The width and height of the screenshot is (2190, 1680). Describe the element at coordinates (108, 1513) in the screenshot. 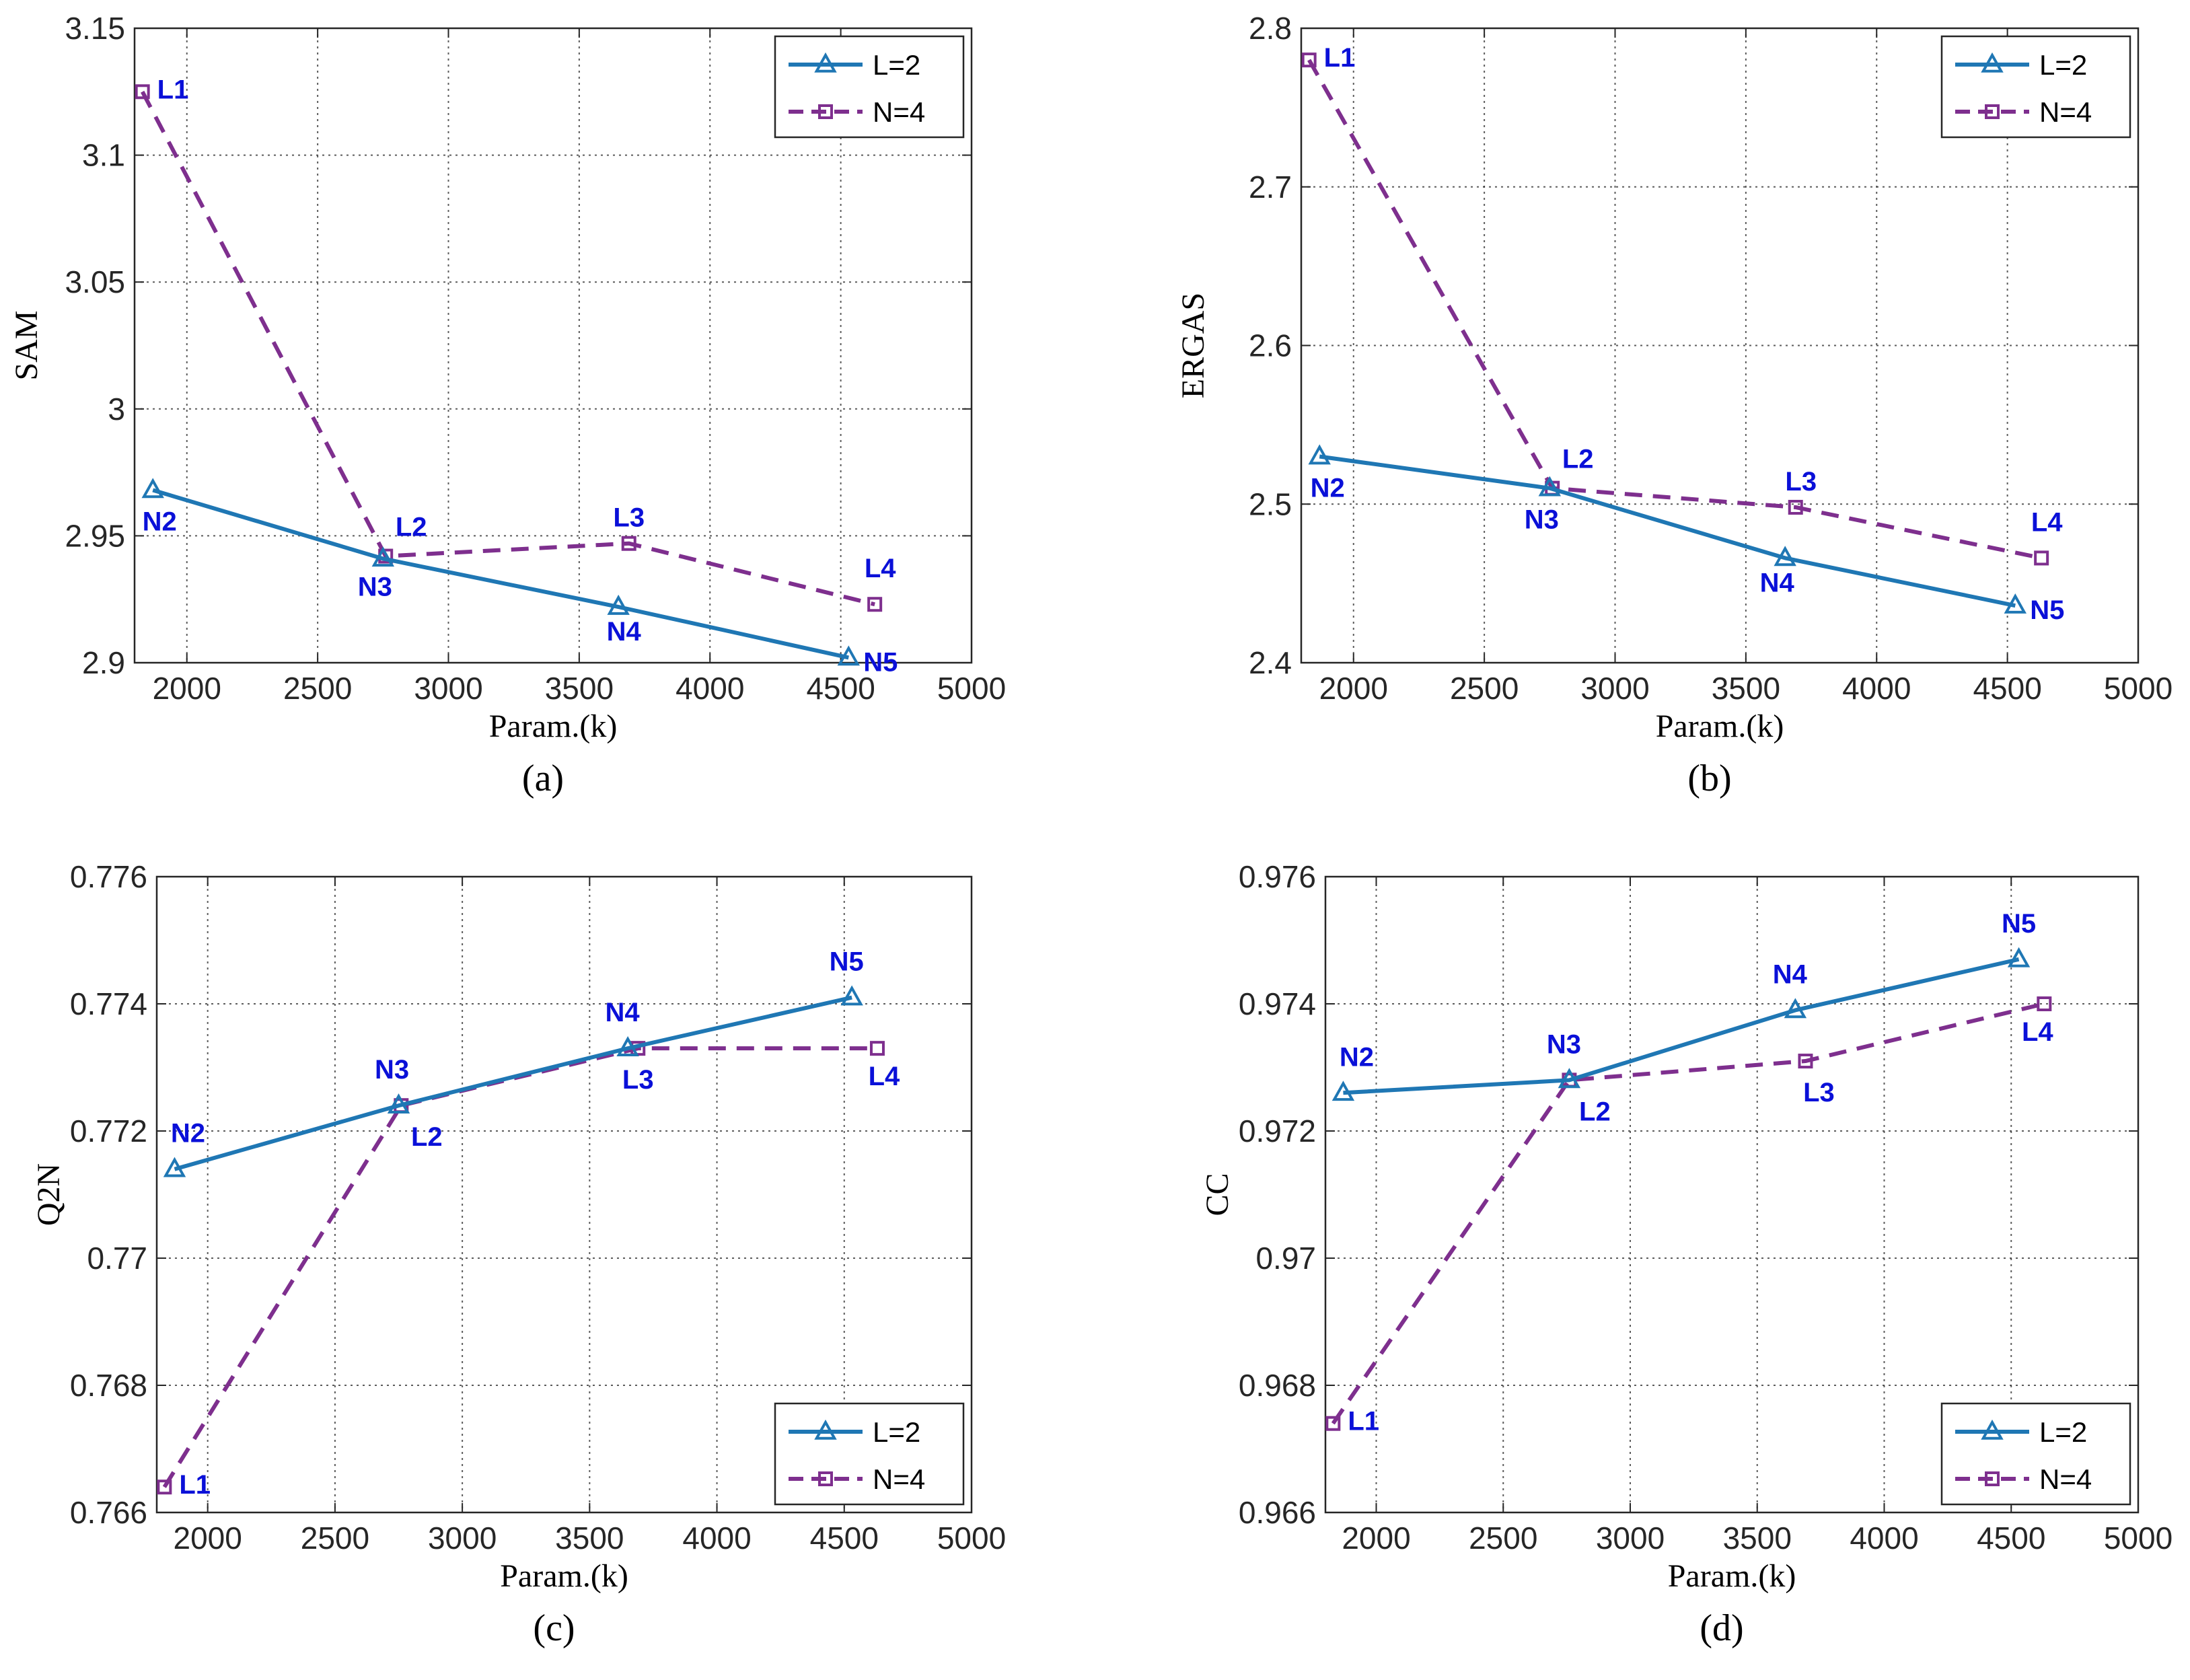

I see `y-tick-label: 0.766` at that location.